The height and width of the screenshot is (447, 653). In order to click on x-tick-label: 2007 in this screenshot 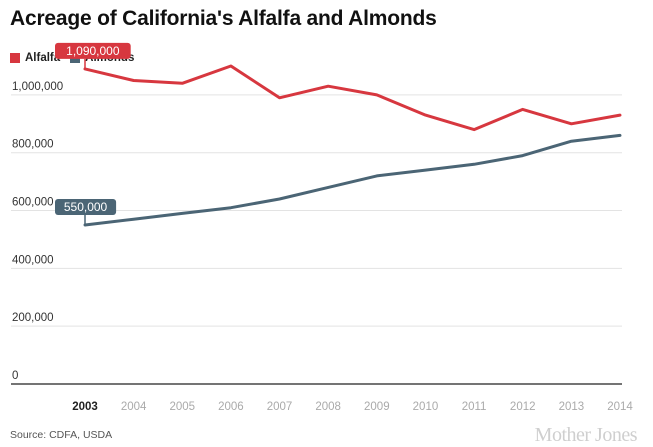, I will do `click(280, 407)`.